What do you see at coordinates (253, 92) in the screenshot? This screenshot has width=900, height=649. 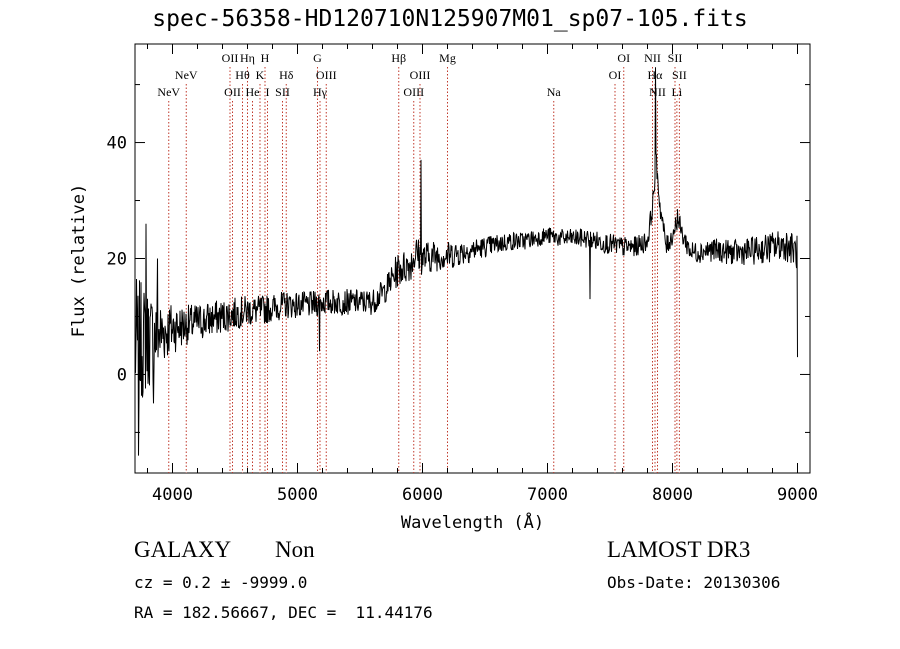 I see `line-marker-label: He` at bounding box center [253, 92].